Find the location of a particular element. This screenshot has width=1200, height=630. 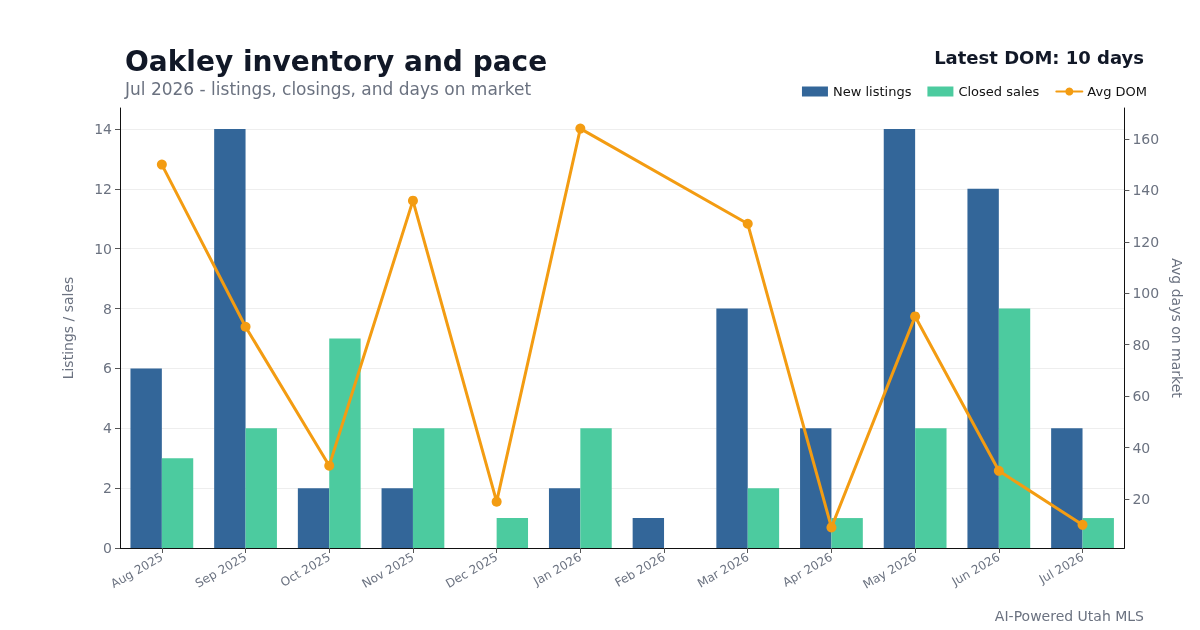

y-tick-label: 4 is located at coordinates (108, 428).